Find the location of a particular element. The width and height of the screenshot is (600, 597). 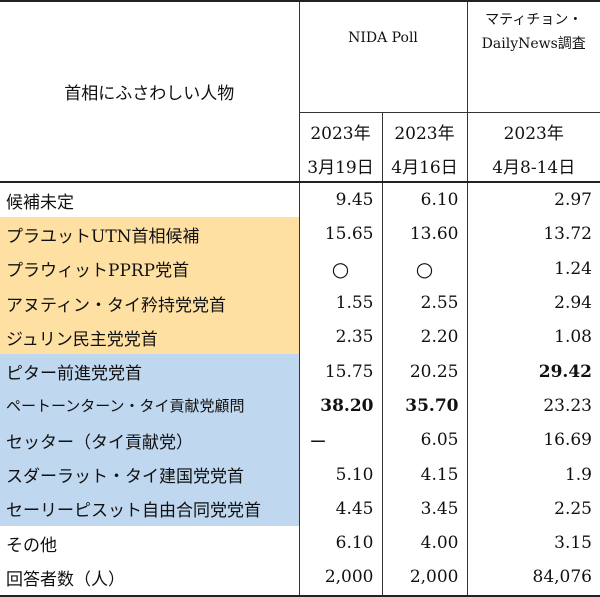

table-row: ジュリン民主党党首 2.35 2.20 1.08 is located at coordinates (300, 337).